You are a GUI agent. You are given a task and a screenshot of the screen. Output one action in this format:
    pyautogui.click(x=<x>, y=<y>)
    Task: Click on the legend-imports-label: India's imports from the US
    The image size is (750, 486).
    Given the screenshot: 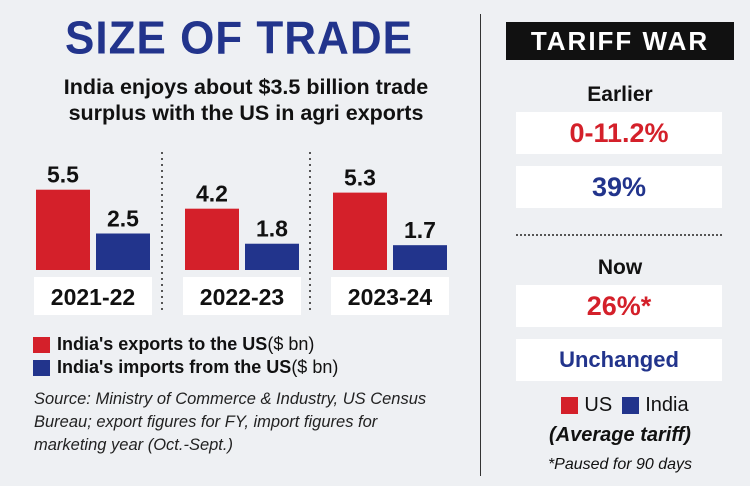 What is the action you would take?
    pyautogui.click(x=174, y=367)
    